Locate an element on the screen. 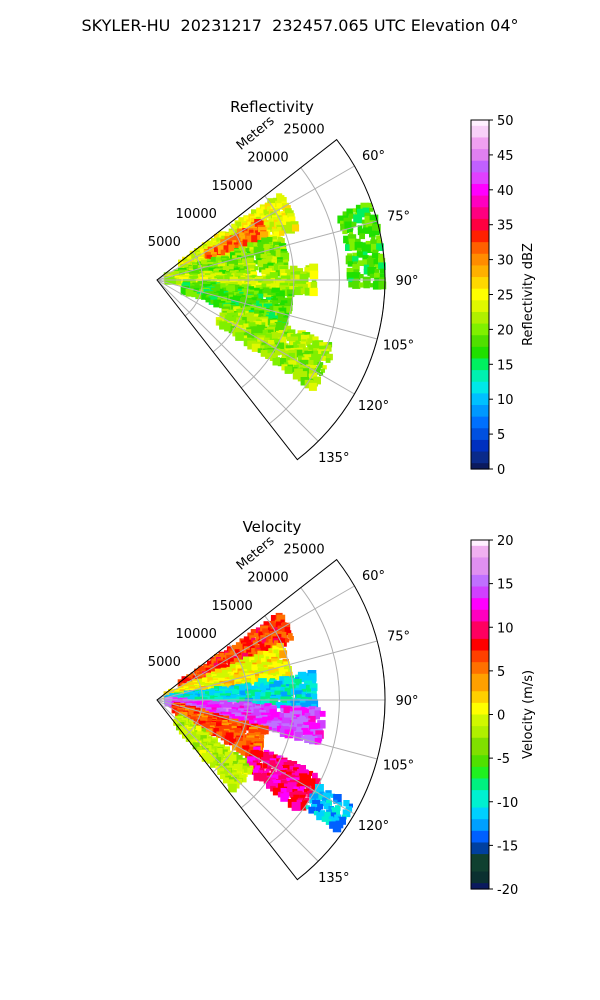 Image resolution: width=600 pixels, height=1000 pixels. colorbar-tick-label: 20 is located at coordinates (505, 541).